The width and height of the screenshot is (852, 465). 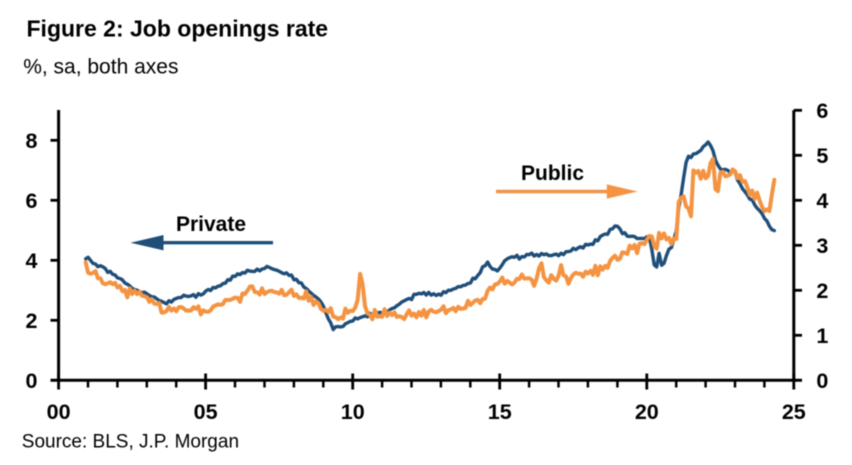 What do you see at coordinates (100, 67) in the screenshot?
I see `svg-text: %, sa, both axes` at bounding box center [100, 67].